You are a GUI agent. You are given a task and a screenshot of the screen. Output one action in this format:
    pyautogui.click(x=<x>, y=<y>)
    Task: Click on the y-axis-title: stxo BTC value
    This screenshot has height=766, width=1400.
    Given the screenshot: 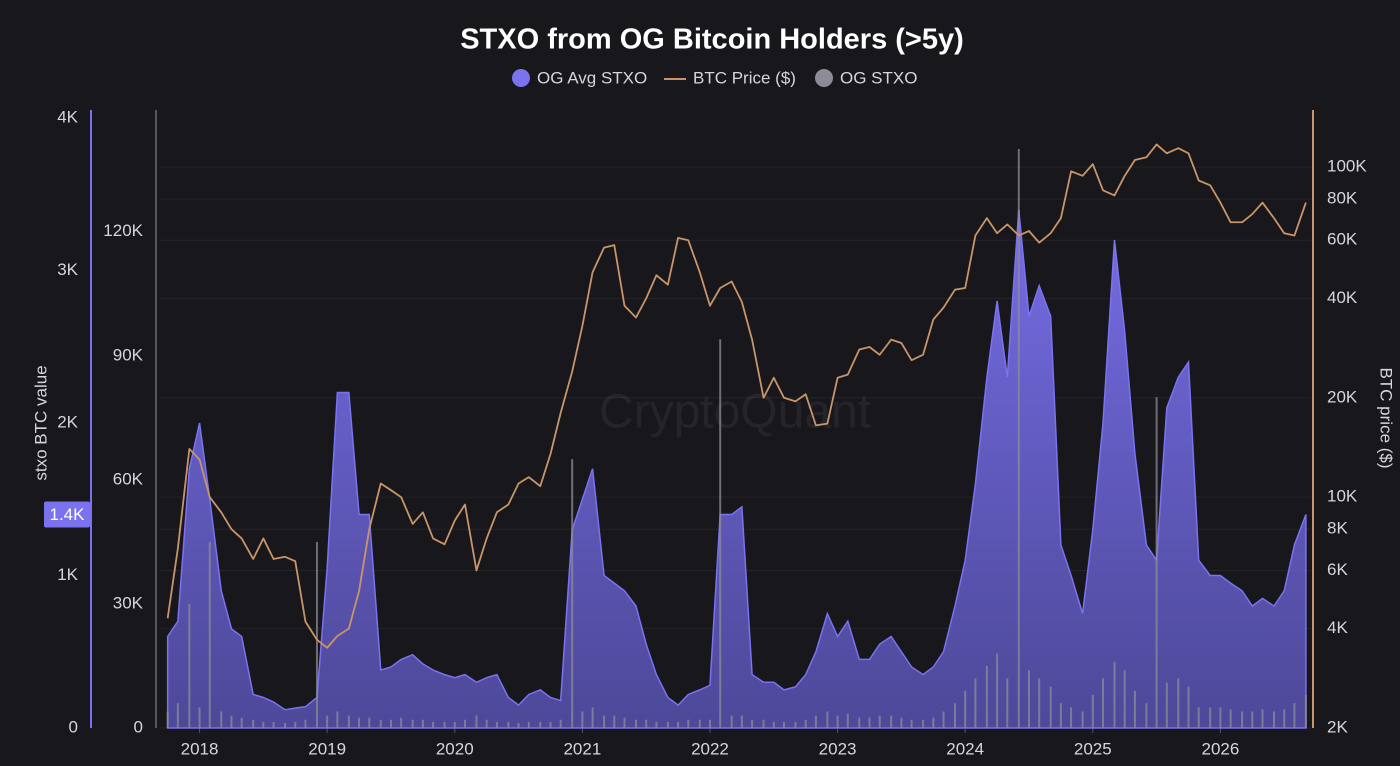 What is the action you would take?
    pyautogui.click(x=40, y=422)
    